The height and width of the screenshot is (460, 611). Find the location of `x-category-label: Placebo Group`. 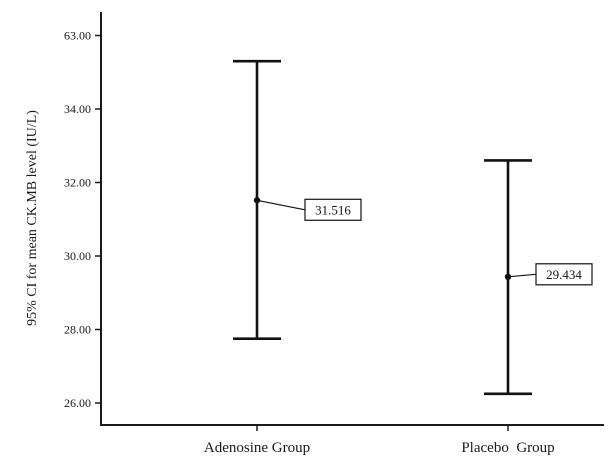

x-category-label: Placebo Group is located at coordinates (507, 448).